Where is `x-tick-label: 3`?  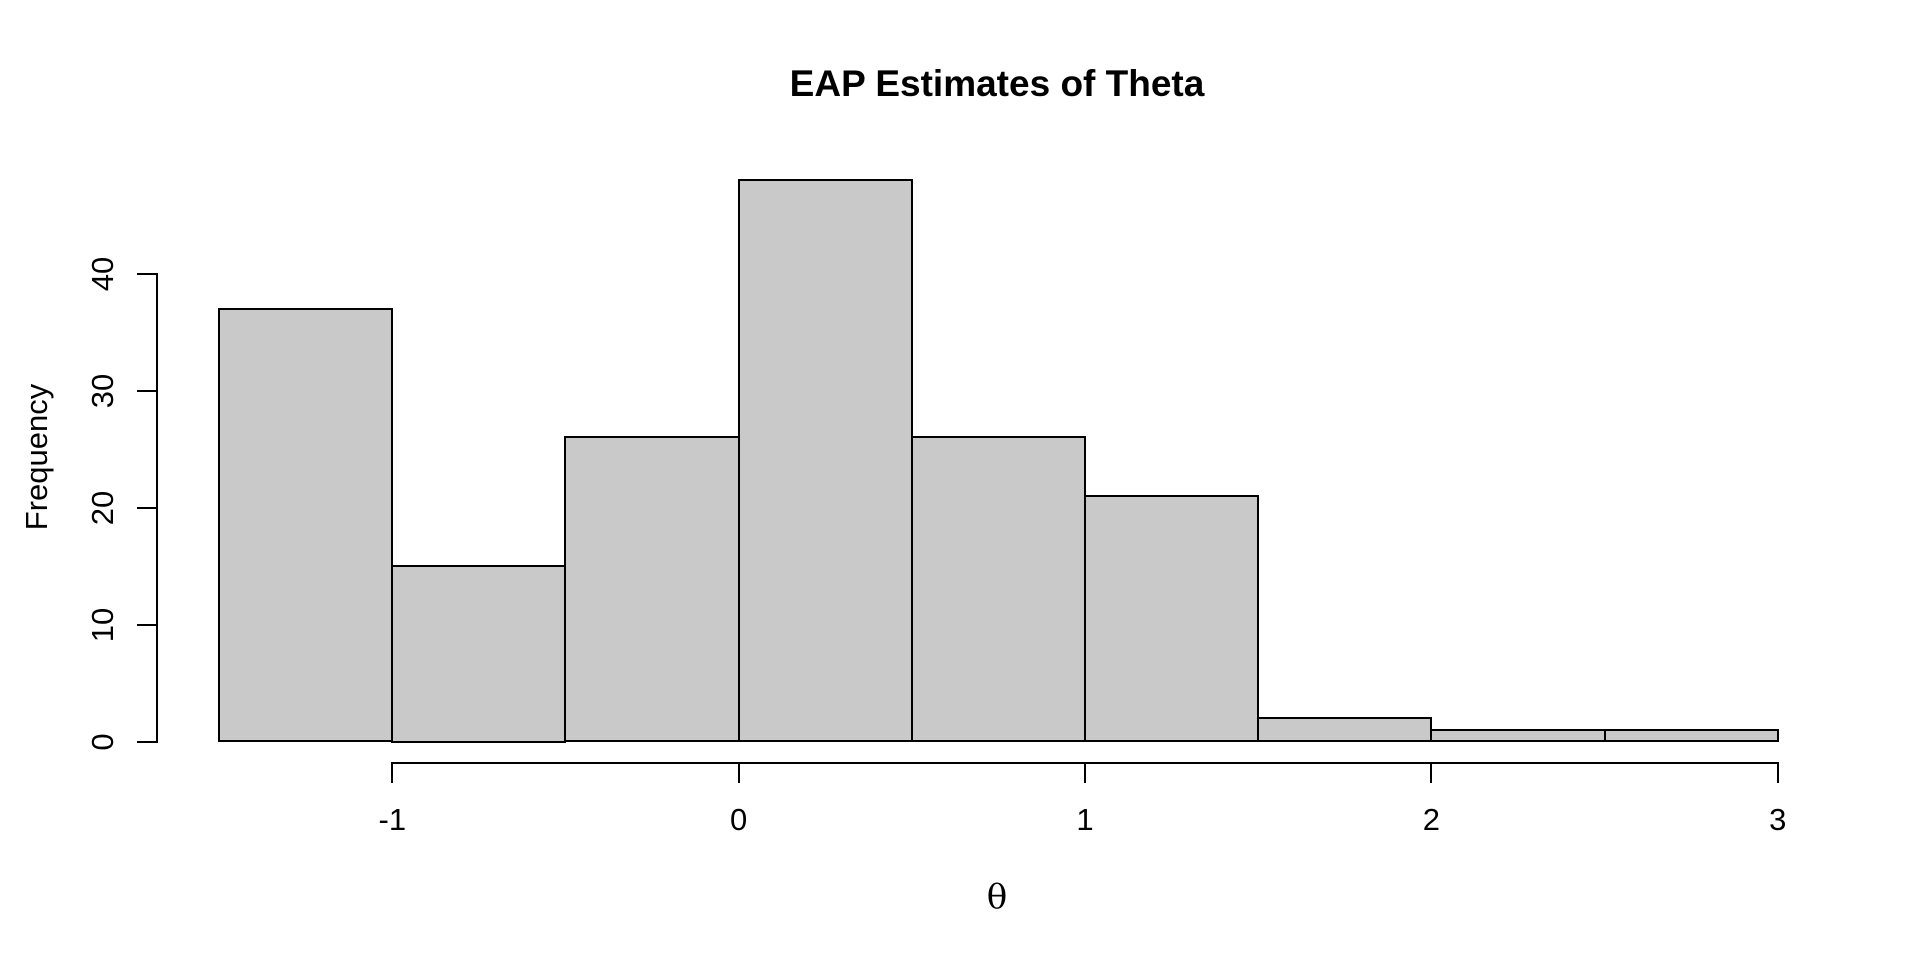 x-tick-label: 3 is located at coordinates (1778, 819).